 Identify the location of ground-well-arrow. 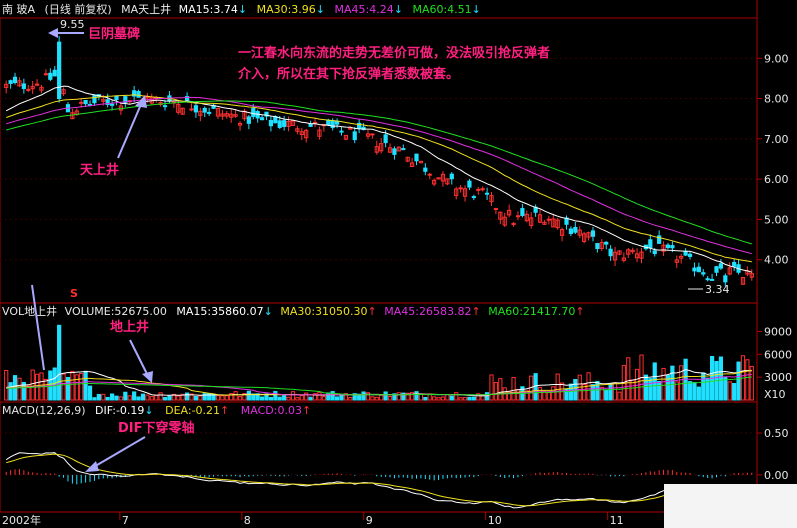
(139, 358).